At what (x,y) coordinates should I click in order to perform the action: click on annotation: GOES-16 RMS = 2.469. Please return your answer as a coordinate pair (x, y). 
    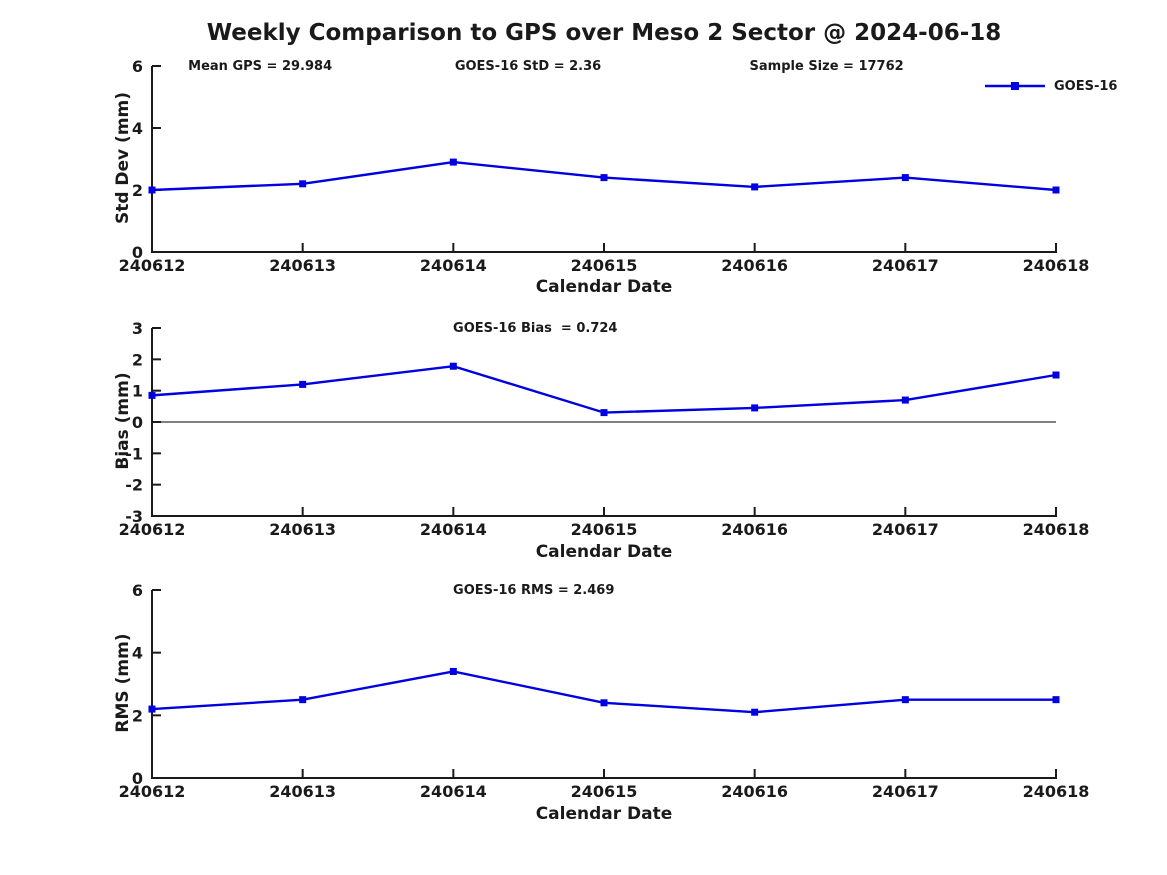
    Looking at the image, I should click on (533, 590).